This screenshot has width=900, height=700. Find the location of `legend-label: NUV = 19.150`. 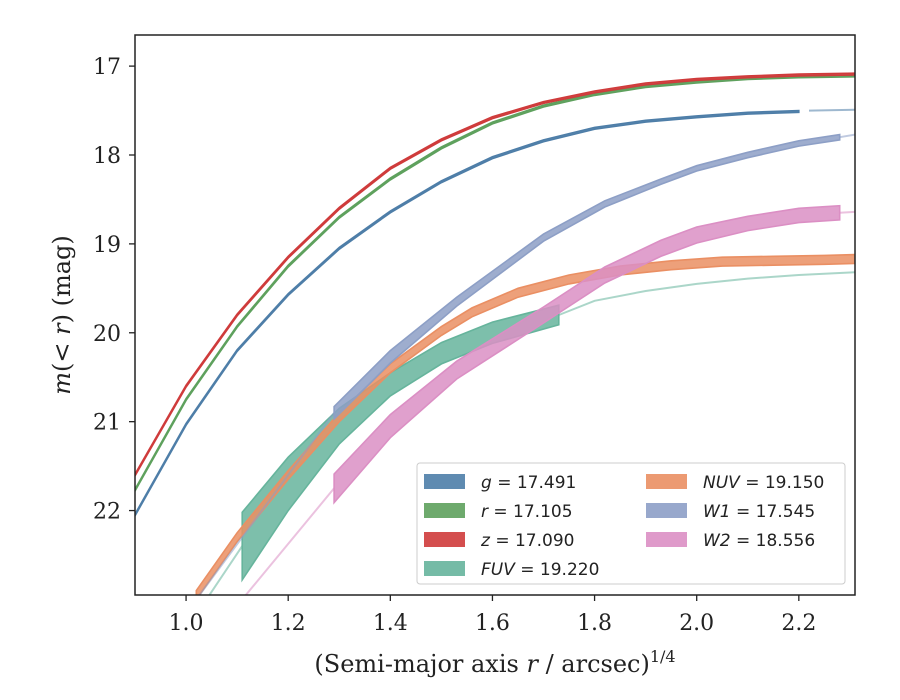

legend-label: NUV = 19.150 is located at coordinates (763, 483).